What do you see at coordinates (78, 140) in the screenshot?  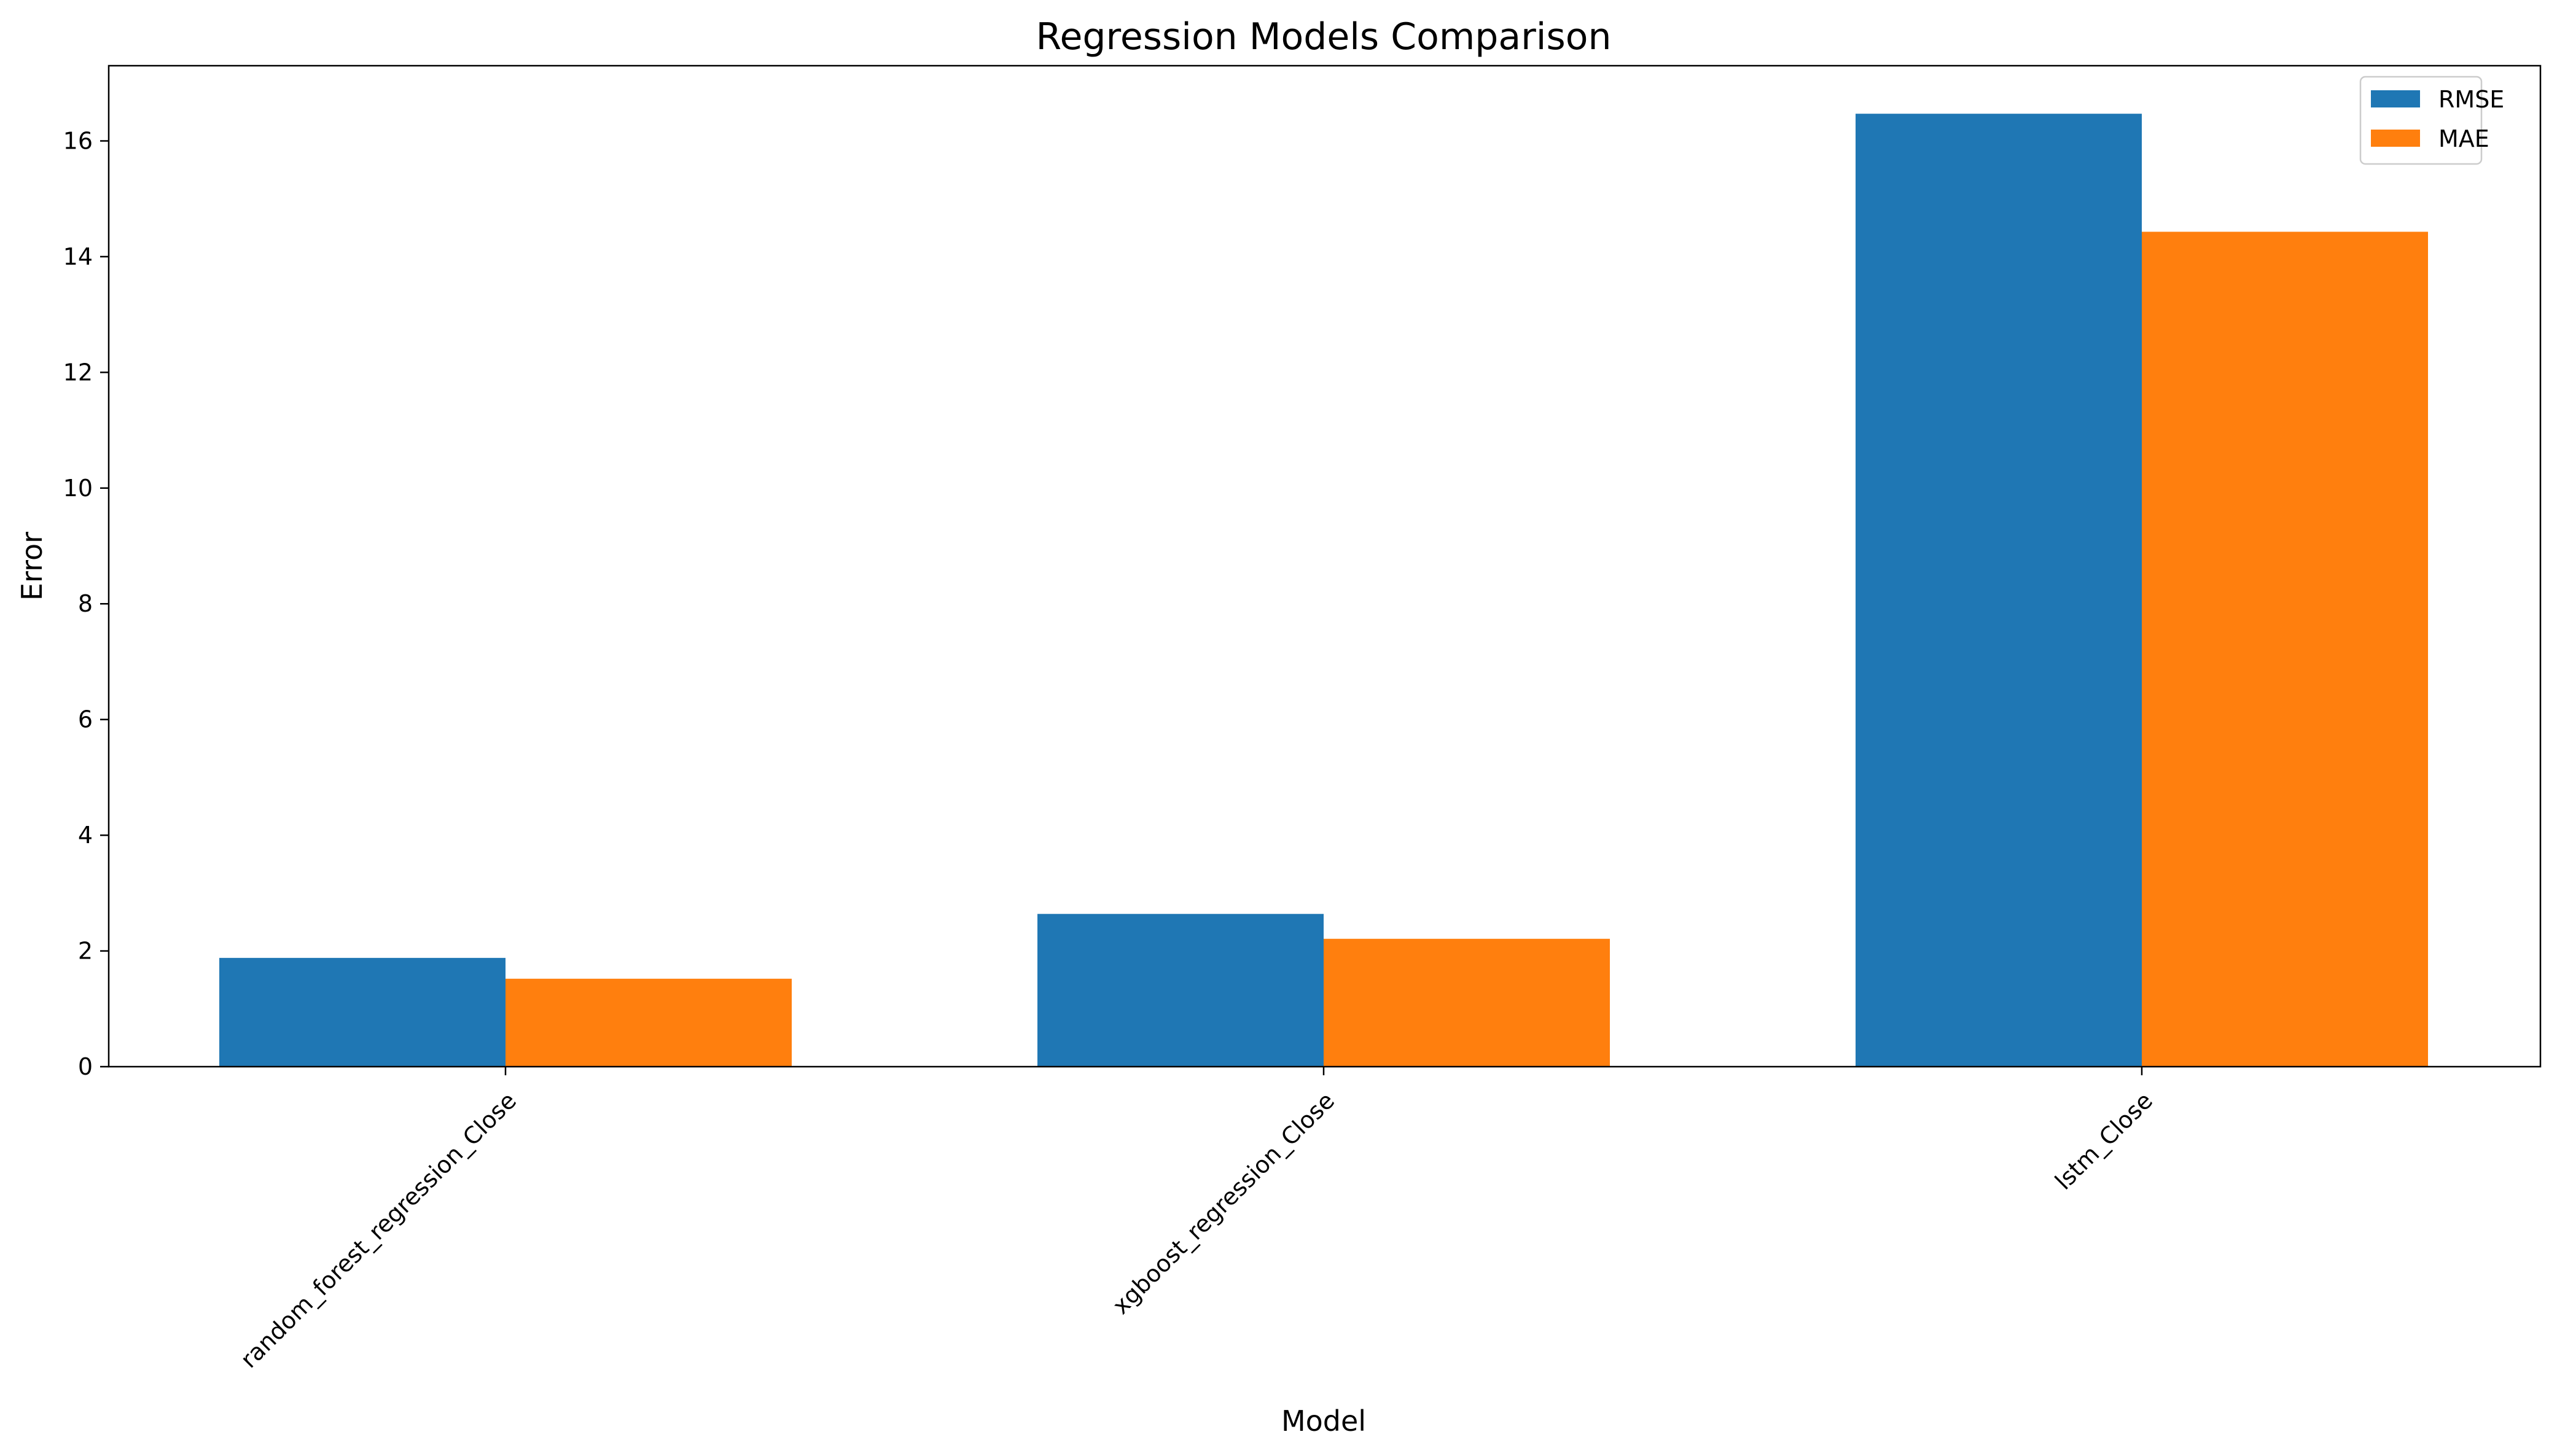 I see `y-tick-label-16: 16` at bounding box center [78, 140].